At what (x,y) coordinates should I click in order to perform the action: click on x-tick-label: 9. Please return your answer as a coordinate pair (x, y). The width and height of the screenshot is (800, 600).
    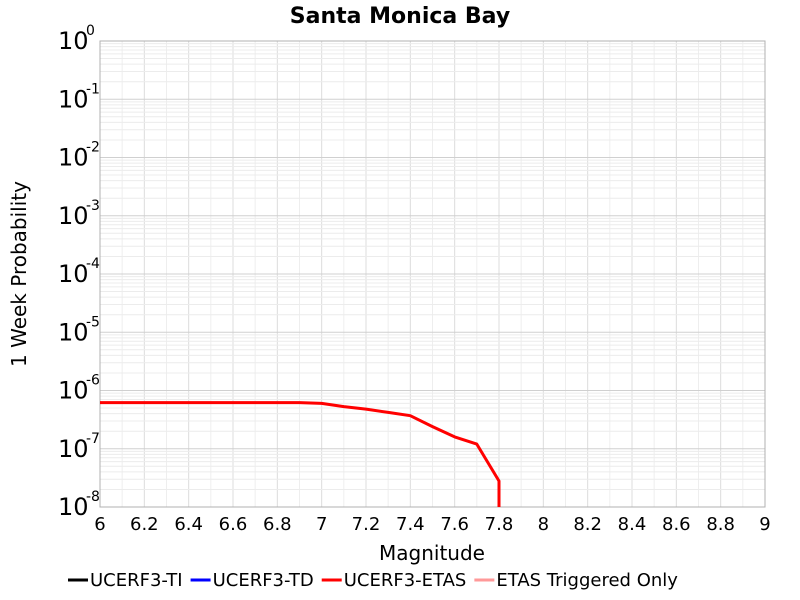
    Looking at the image, I should click on (764, 524).